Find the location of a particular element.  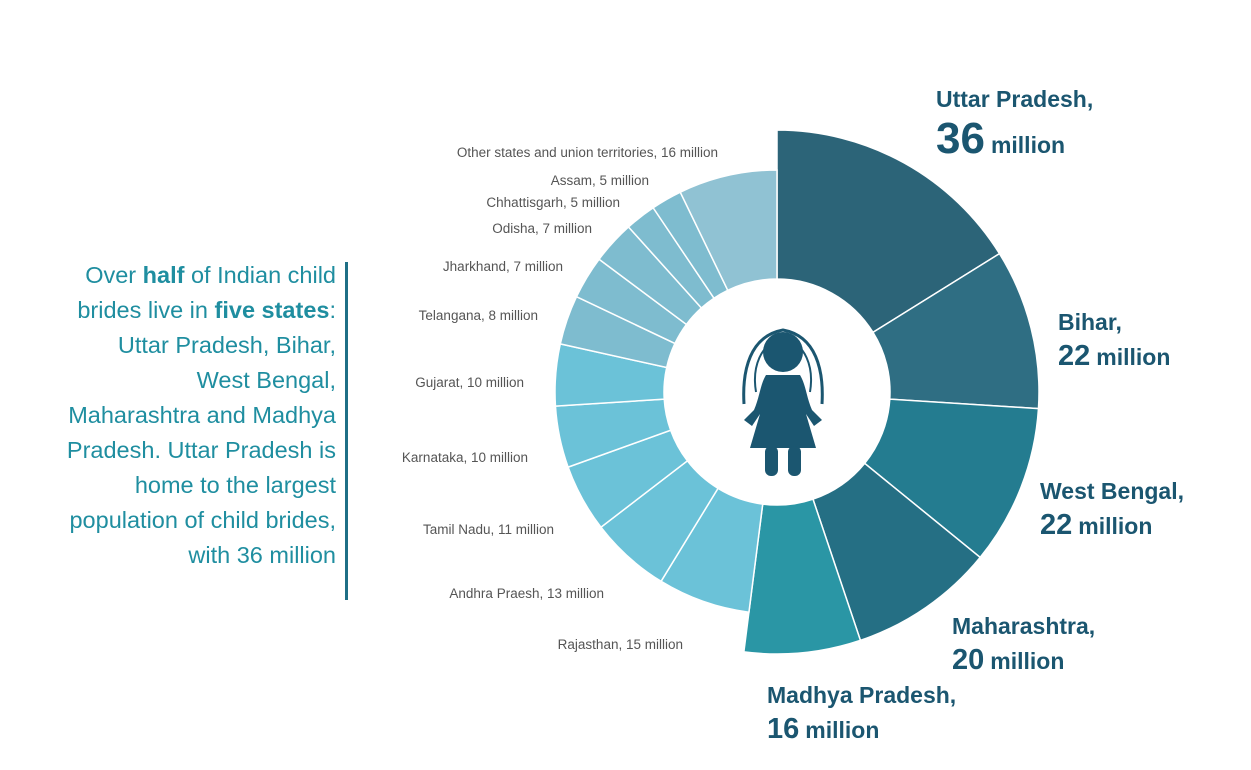

slice-uttar-pradesh is located at coordinates (888, 231).